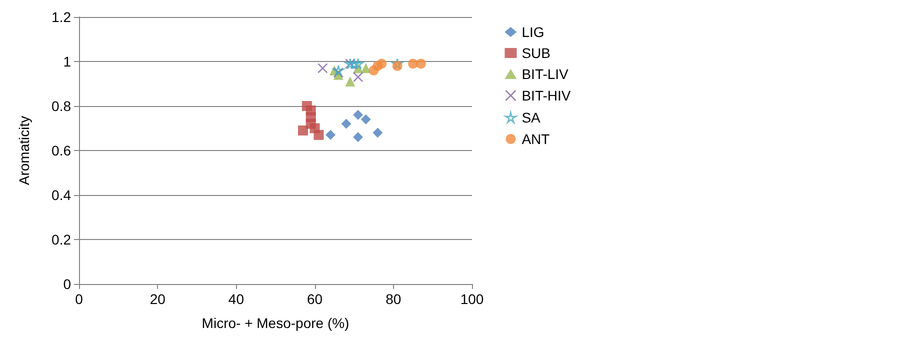  I want to click on legend-label: ANT, so click(536, 139).